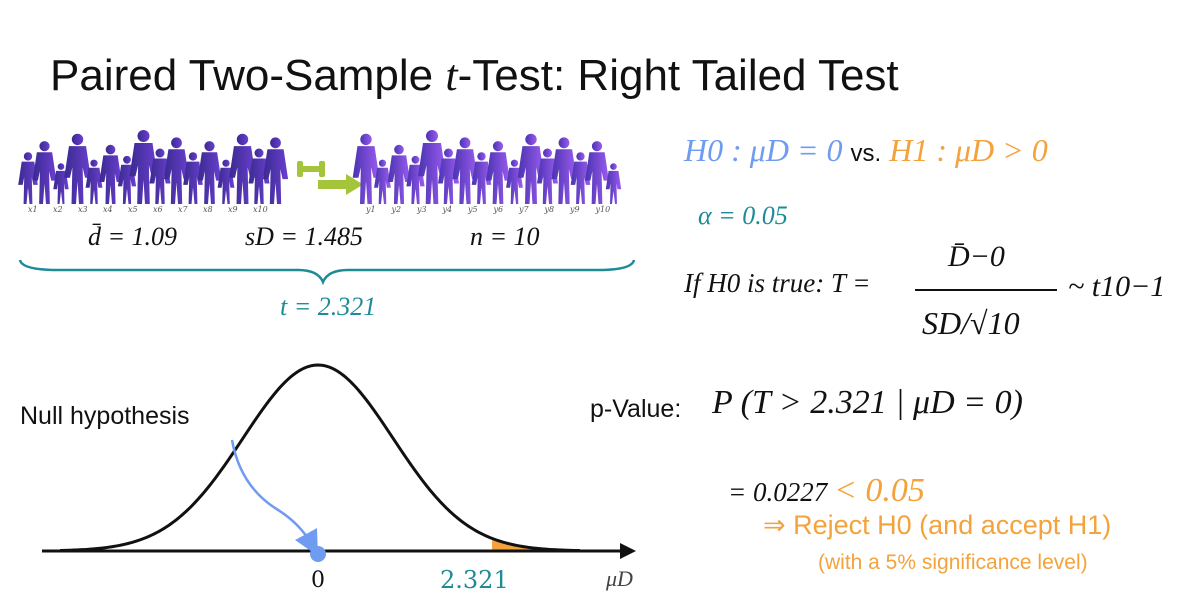  Describe the element at coordinates (328, 306) in the screenshot. I see `t-statistic-value: t = 2.321` at that location.